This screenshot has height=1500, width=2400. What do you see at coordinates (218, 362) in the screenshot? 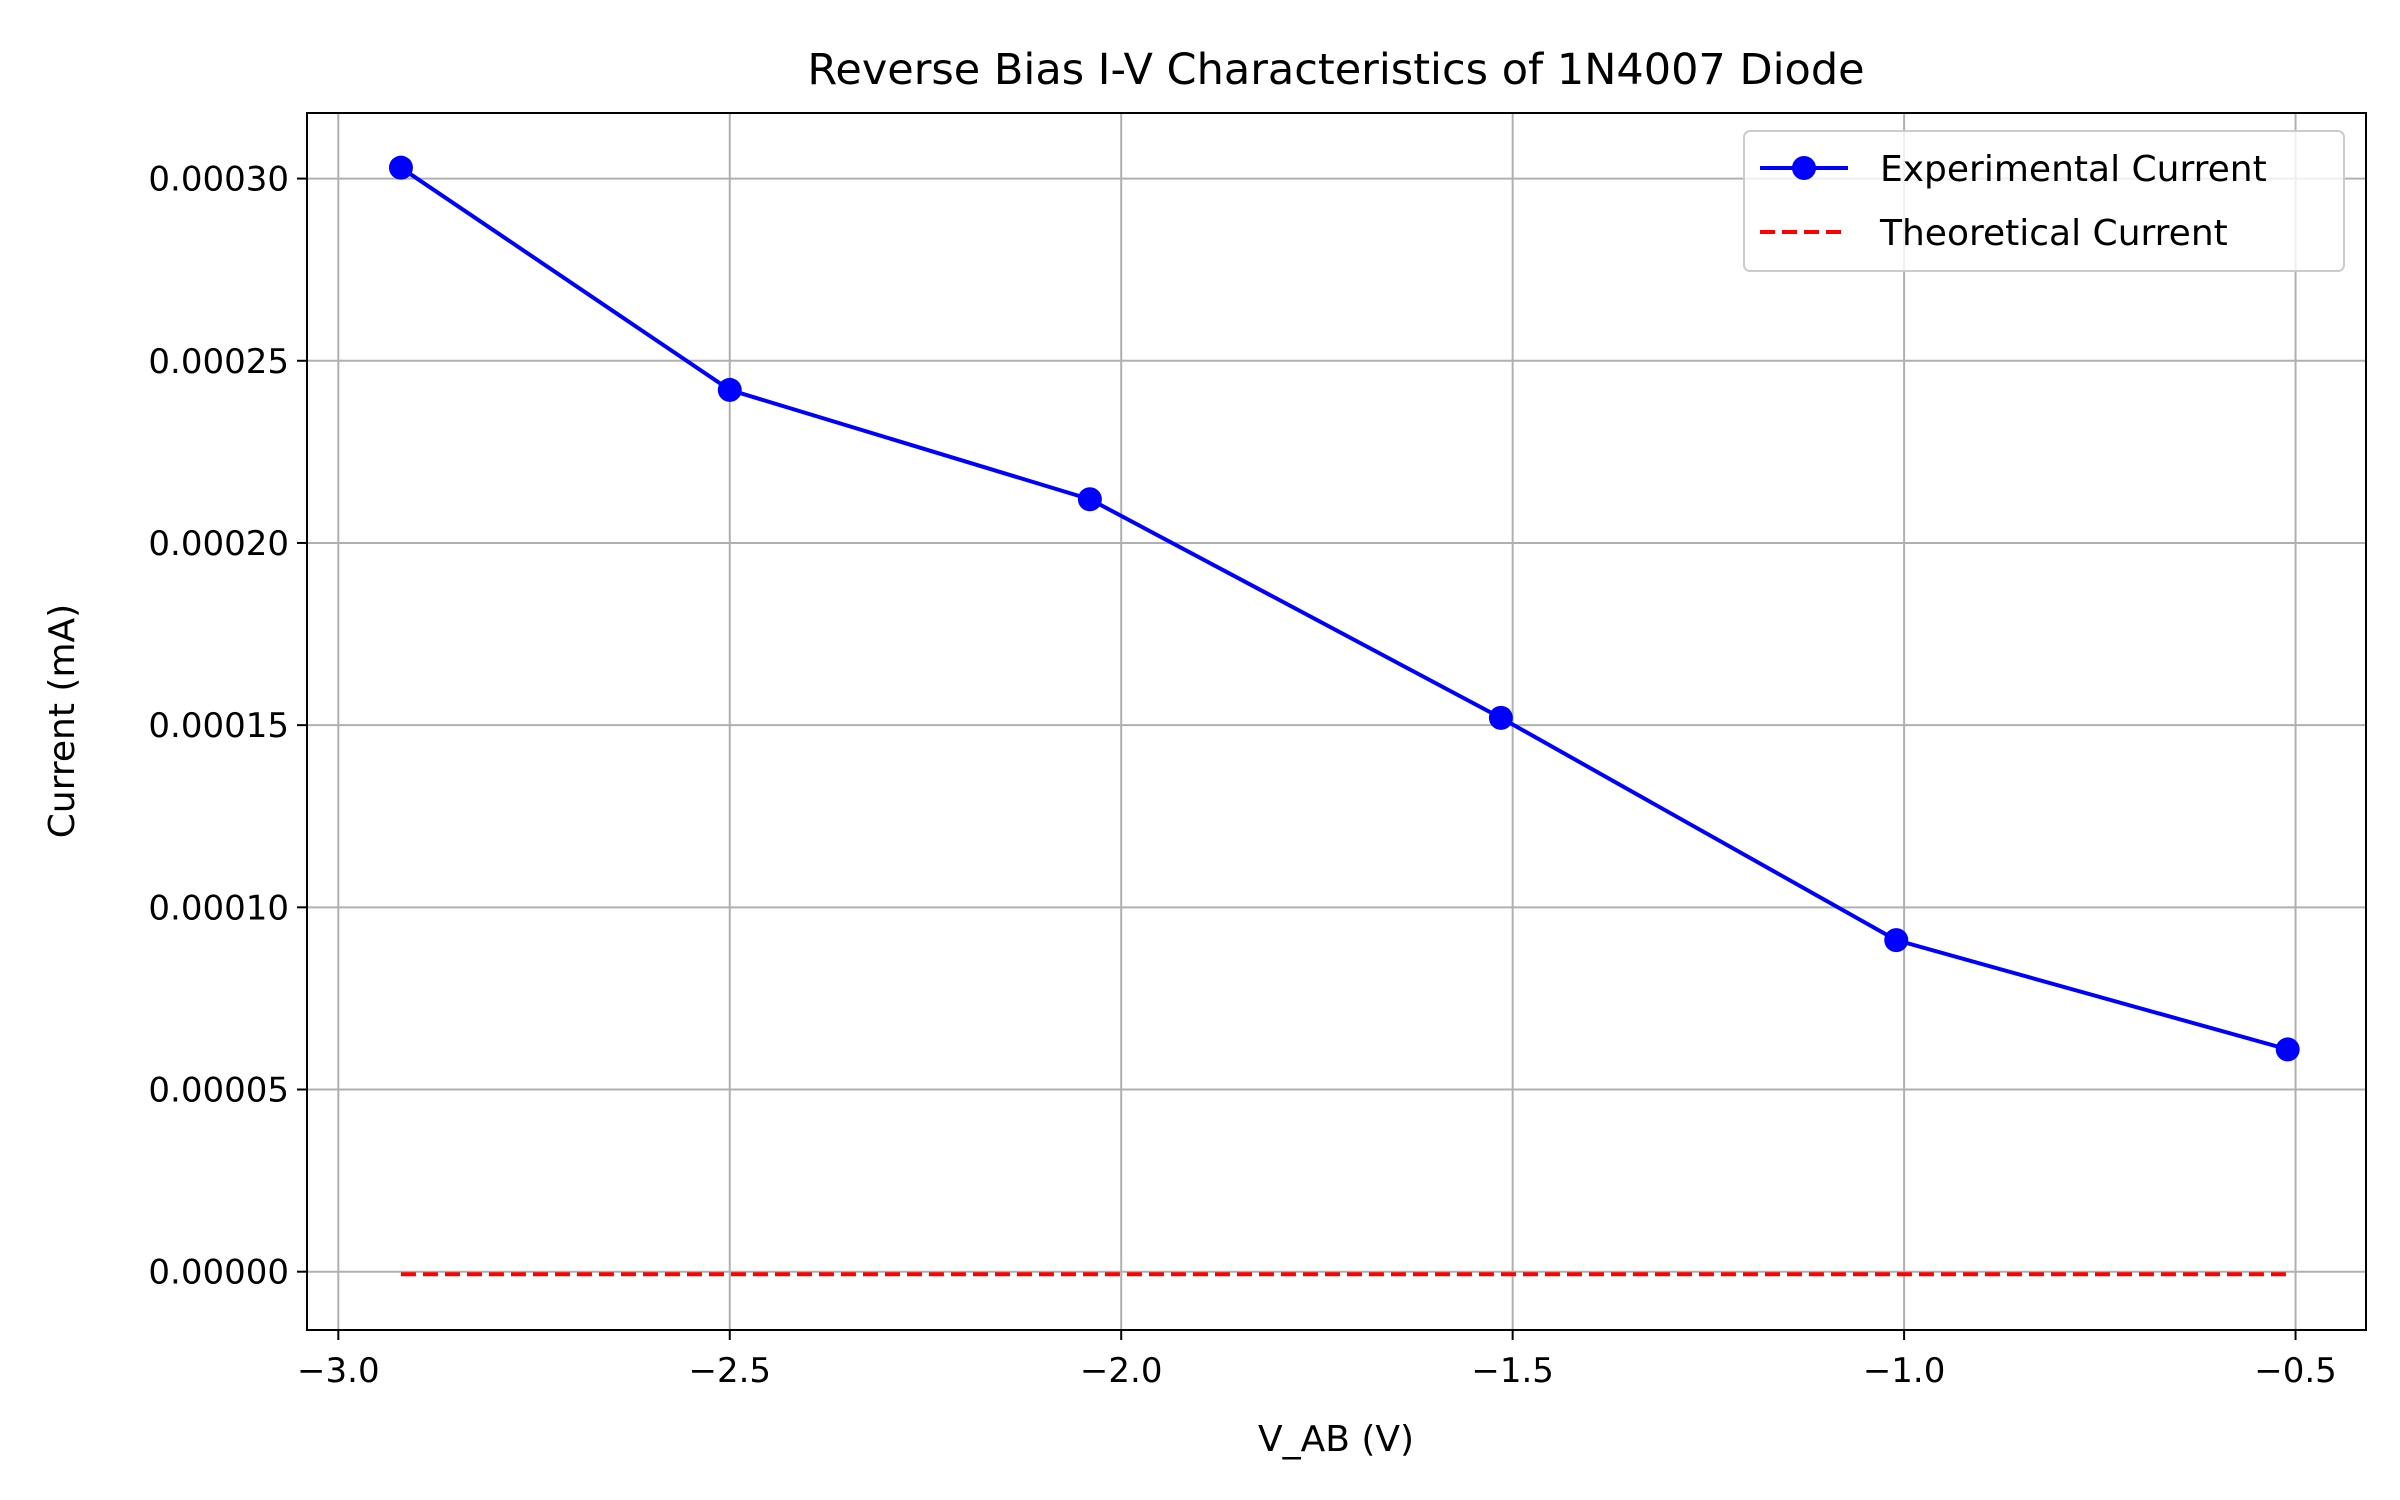
I see `y-tick-label: 0.00025` at bounding box center [218, 362].